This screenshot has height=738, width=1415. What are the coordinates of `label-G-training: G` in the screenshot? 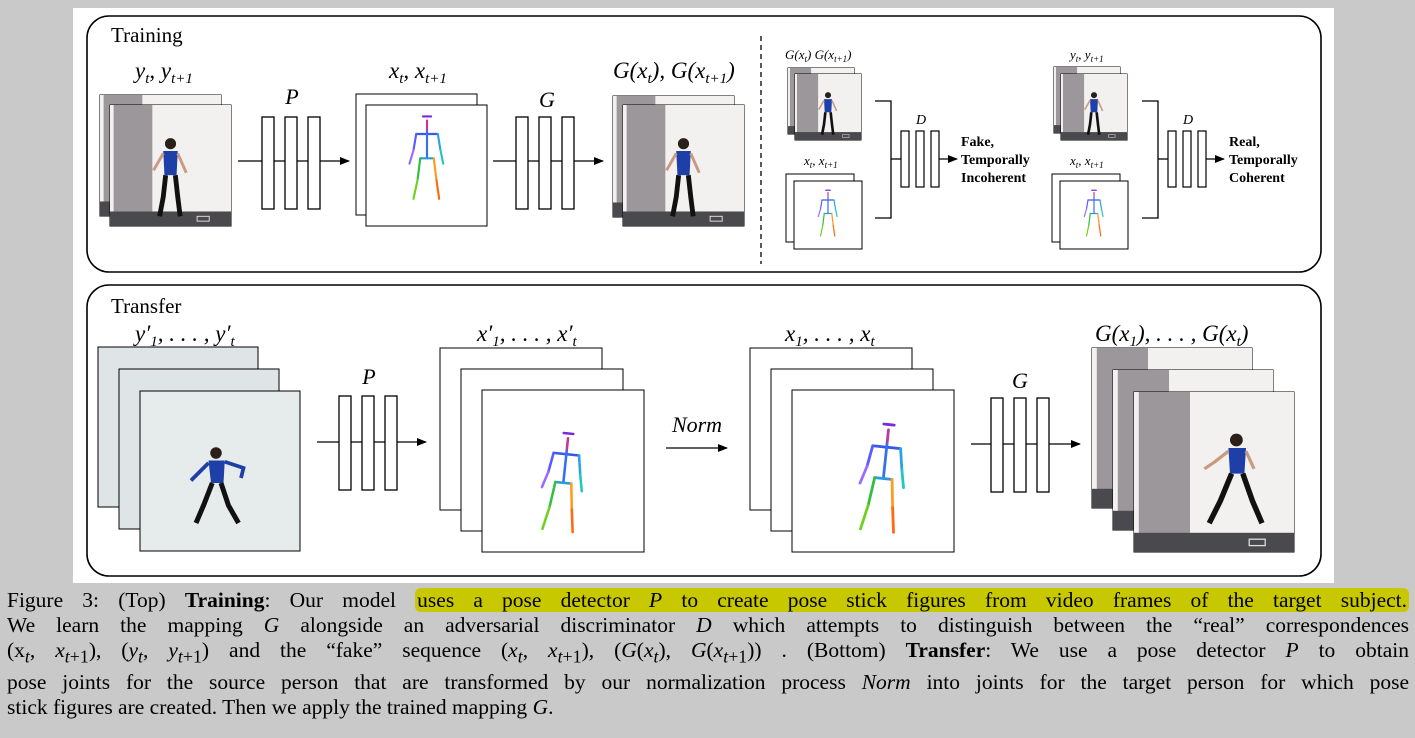 It's located at (547, 99).